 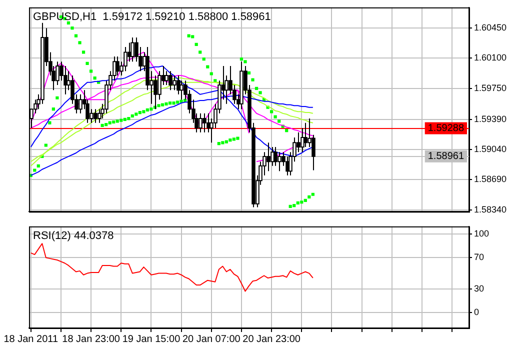 I want to click on y-tick-label: 1.58340, so click(x=490, y=209).